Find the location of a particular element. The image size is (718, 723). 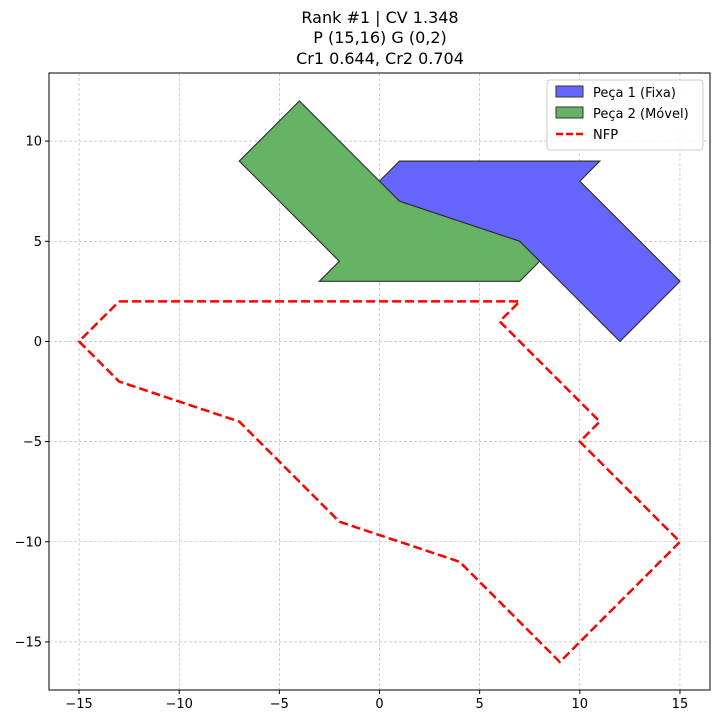

legend-box is located at coordinates (625, 115).